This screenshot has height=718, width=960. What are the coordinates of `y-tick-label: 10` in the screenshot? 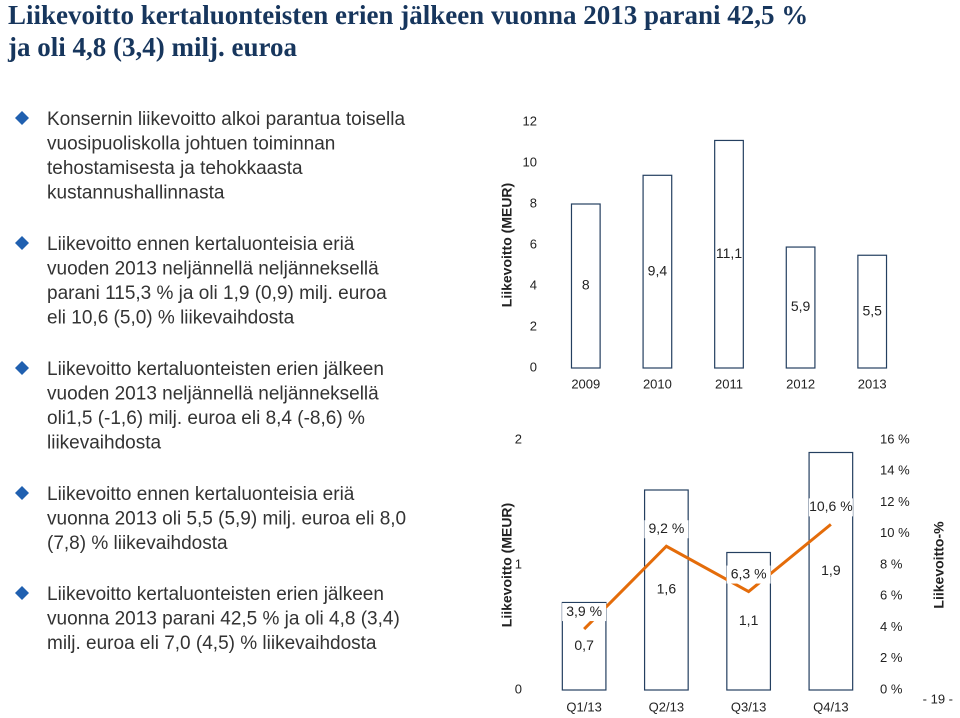 It's located at (530, 161).